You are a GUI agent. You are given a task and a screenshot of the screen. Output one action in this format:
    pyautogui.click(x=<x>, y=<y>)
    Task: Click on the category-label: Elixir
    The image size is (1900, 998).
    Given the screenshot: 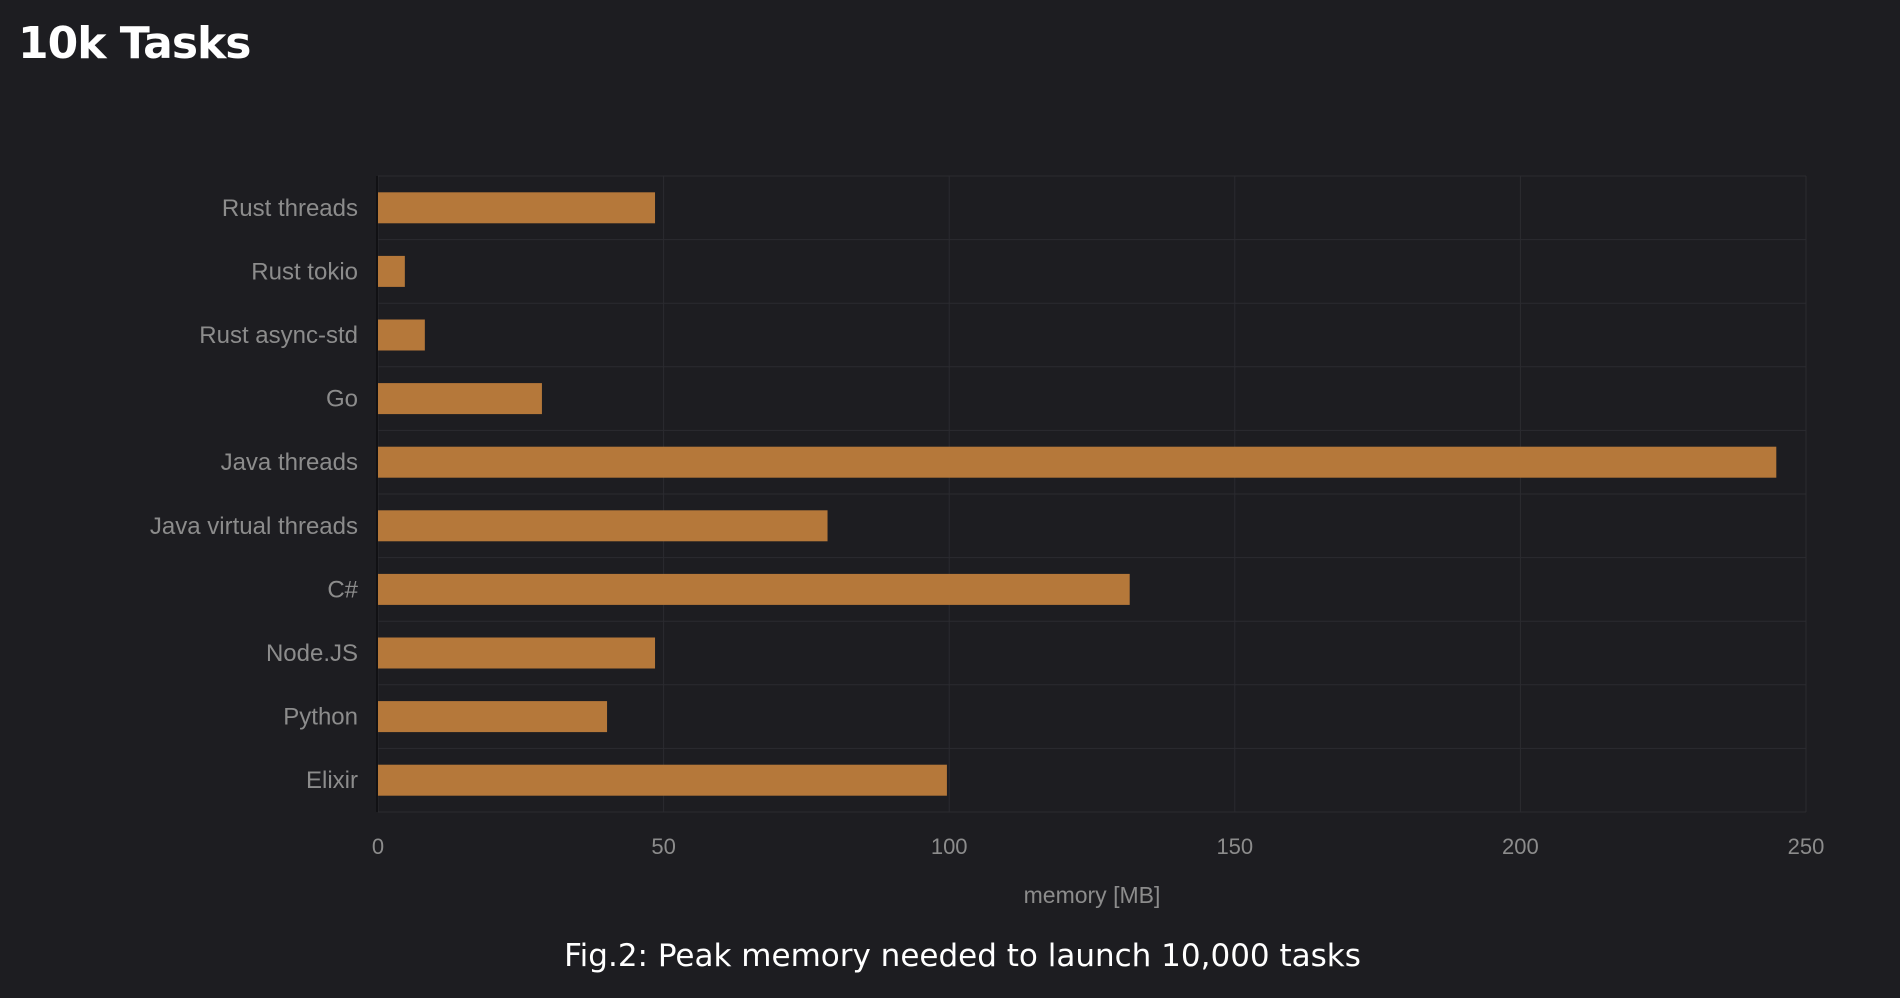 What is the action you would take?
    pyautogui.click(x=332, y=780)
    